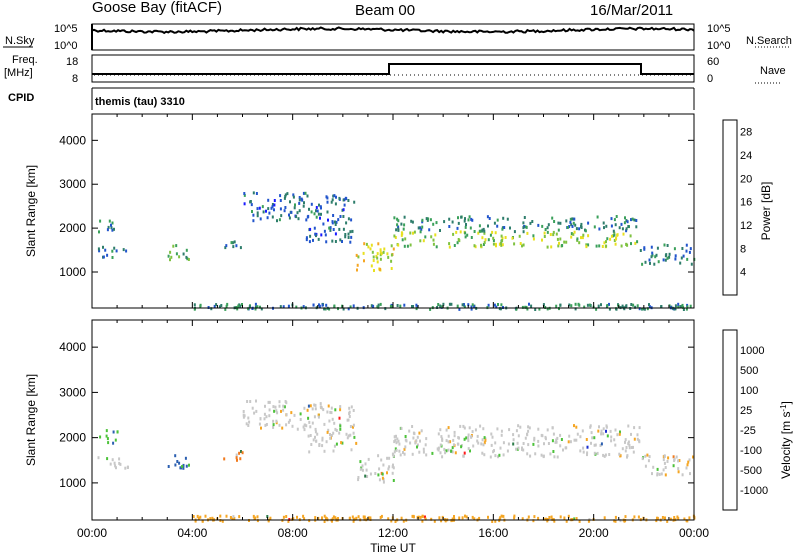 The height and width of the screenshot is (554, 800). What do you see at coordinates (20, 41) in the screenshot?
I see `nsky-label: N.Sky` at bounding box center [20, 41].